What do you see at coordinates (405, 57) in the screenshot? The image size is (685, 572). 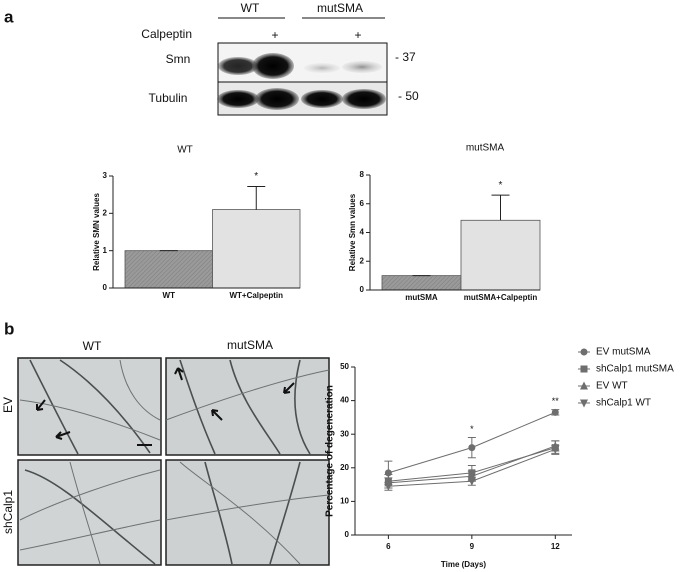 I see `mw-marker: - 37` at bounding box center [405, 57].